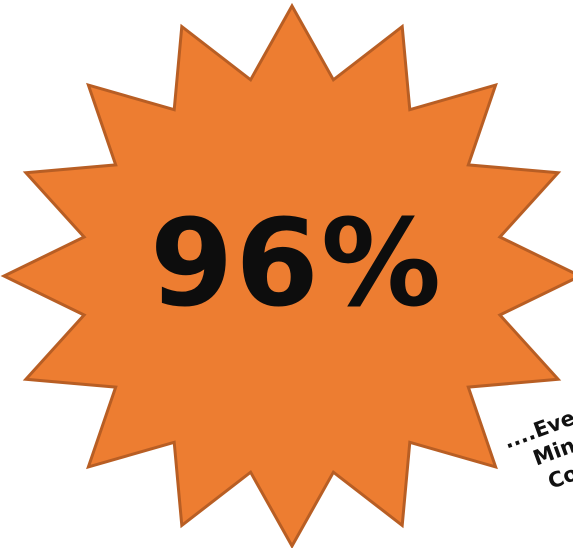 The width and height of the screenshot is (573, 548). What do you see at coordinates (296, 264) in the screenshot?
I see `percentage-value: 96%` at bounding box center [296, 264].